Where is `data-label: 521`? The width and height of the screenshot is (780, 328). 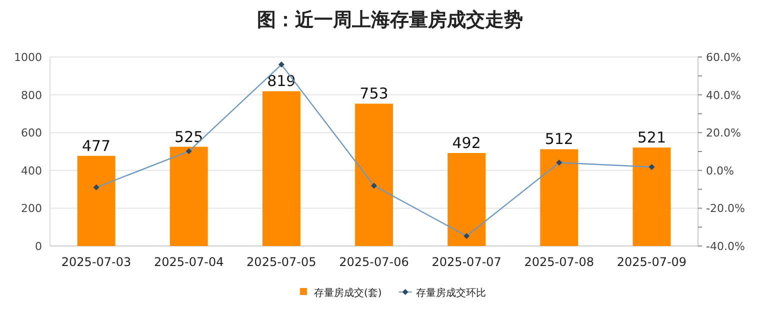 data-label: 521 is located at coordinates (651, 137).